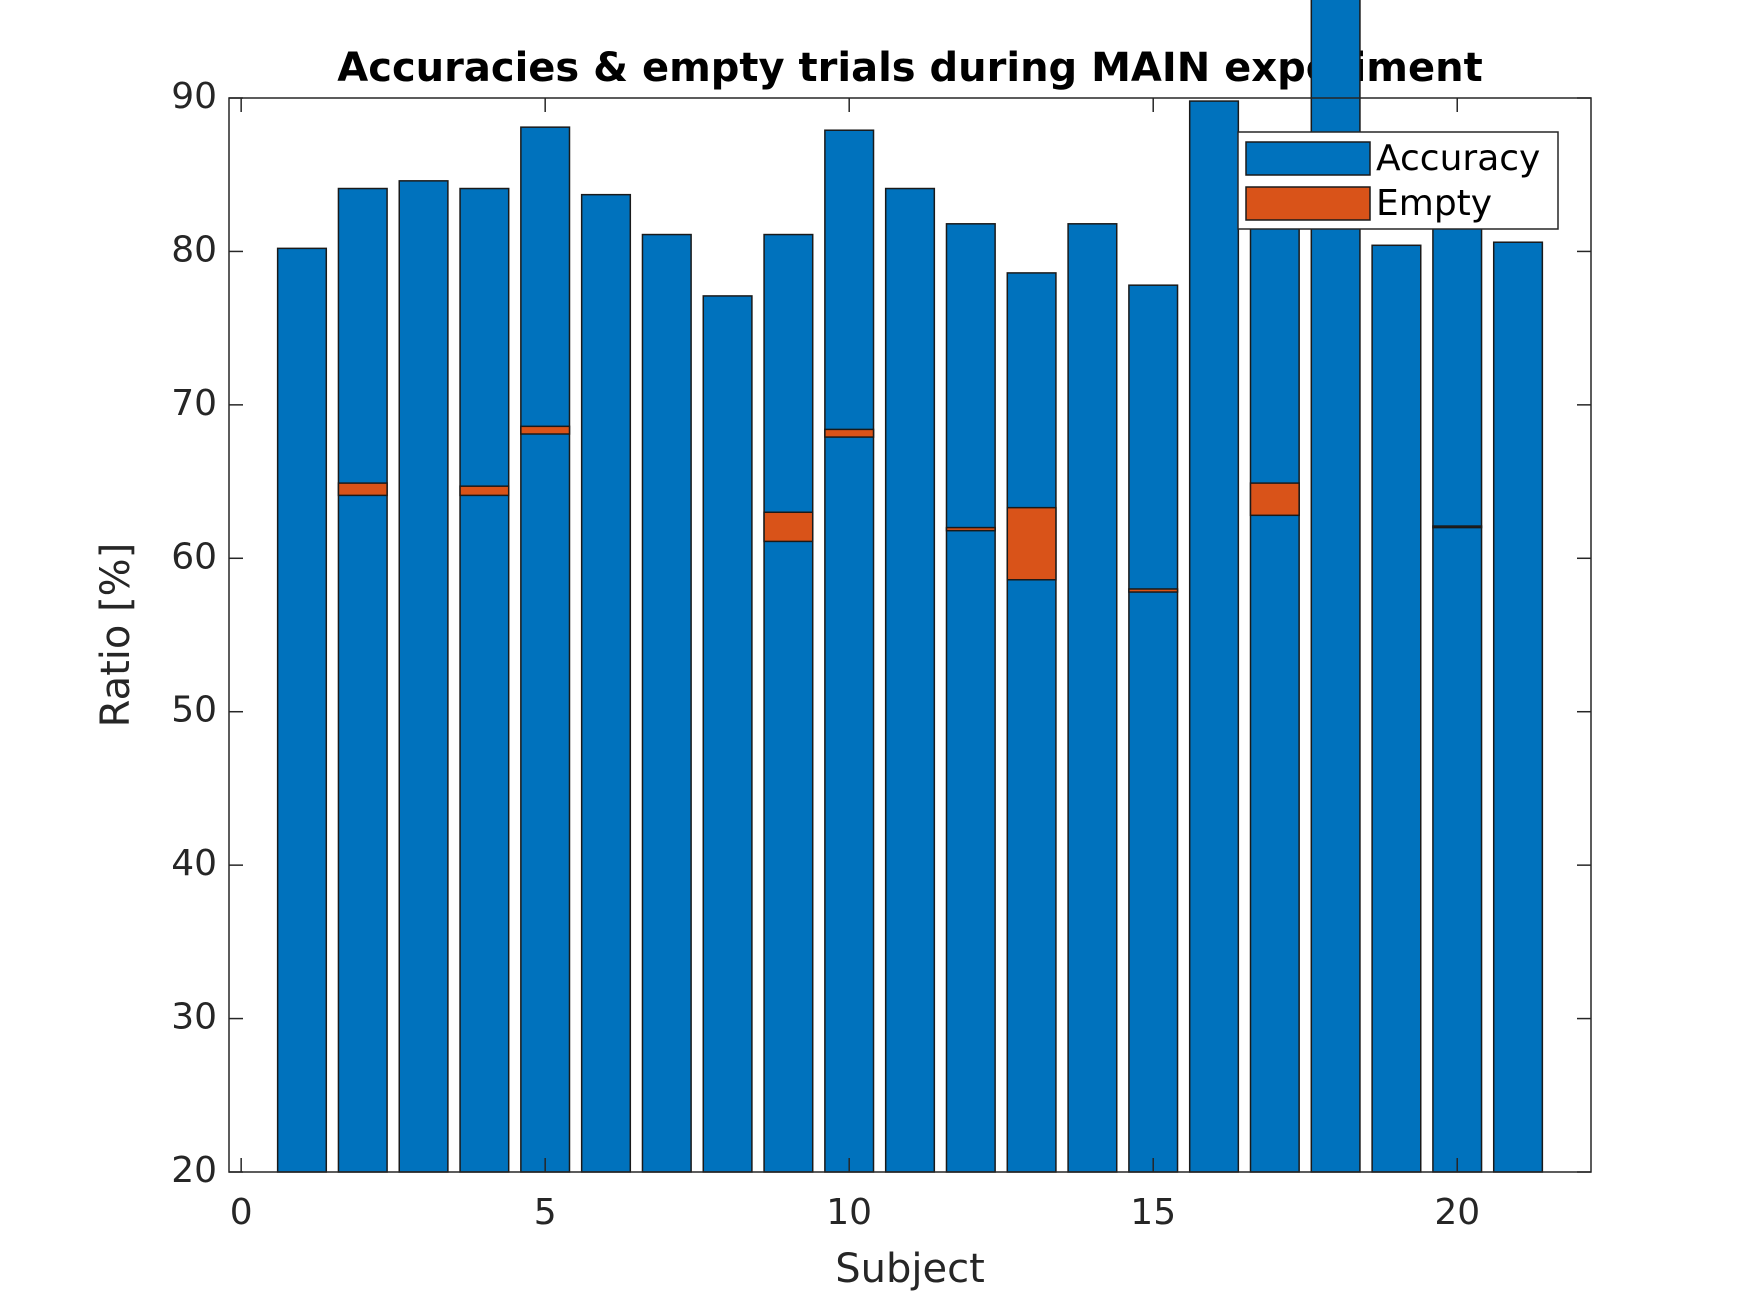  Describe the element at coordinates (194, 96) in the screenshot. I see `y-tick-label: 90` at that location.